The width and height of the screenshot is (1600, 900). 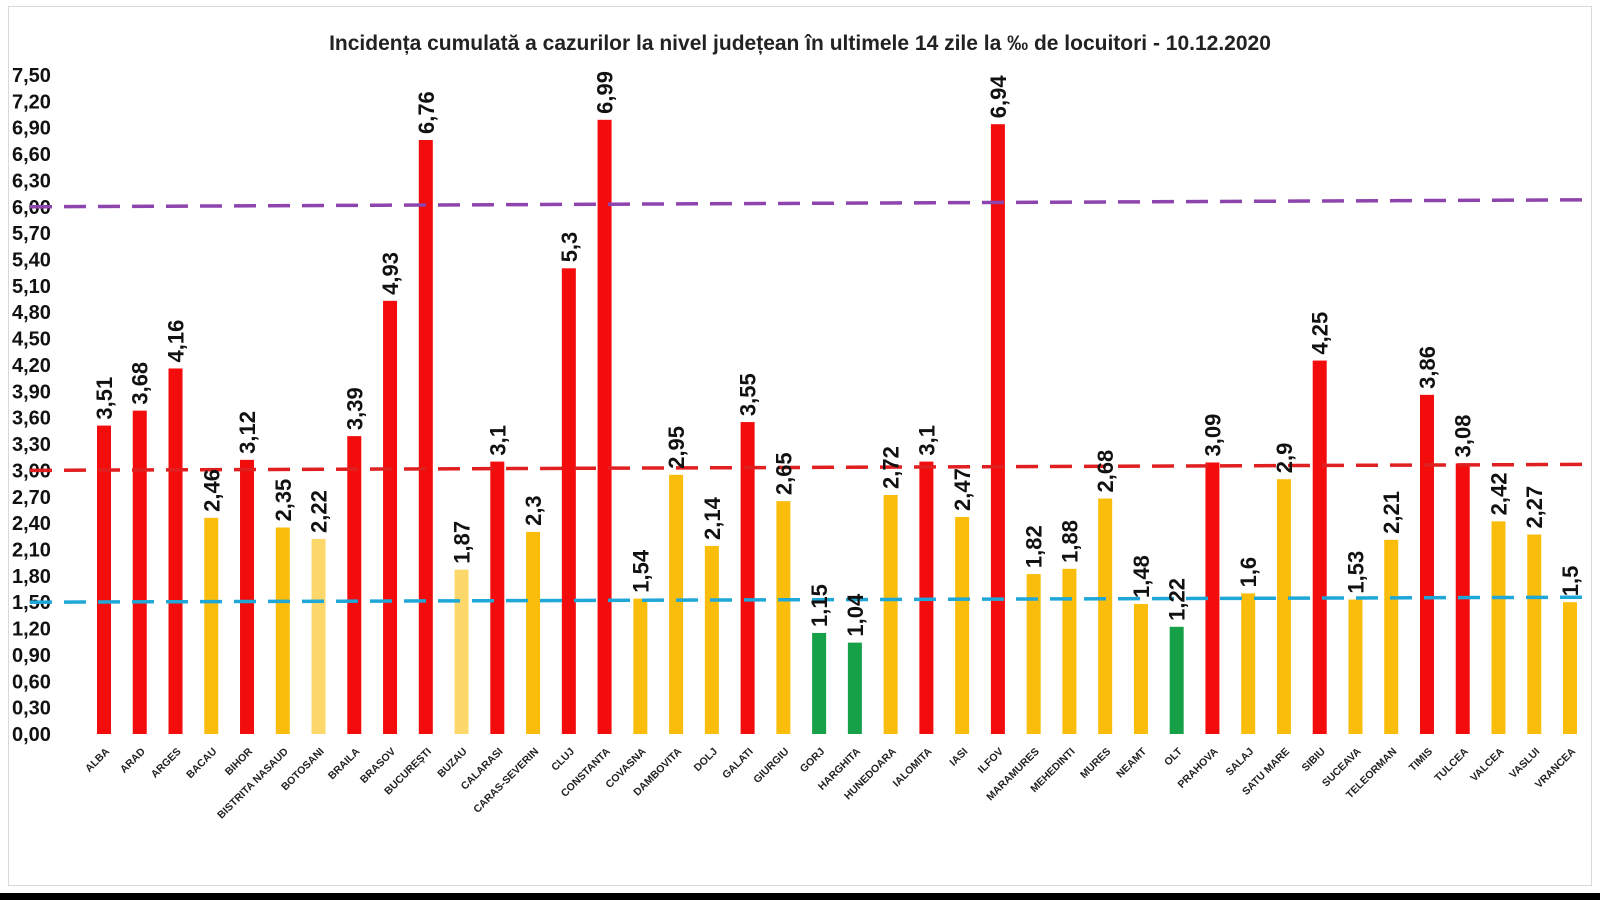 I want to click on x-tick-label: ALBA, so click(x=97, y=759).